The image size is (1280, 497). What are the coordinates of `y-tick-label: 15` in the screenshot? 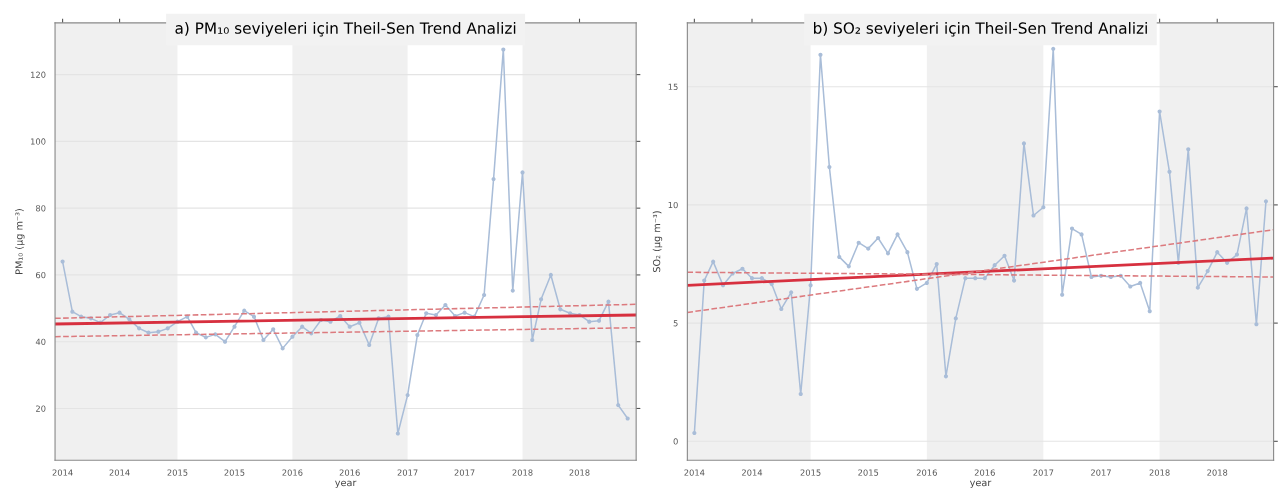 It's located at (673, 86).